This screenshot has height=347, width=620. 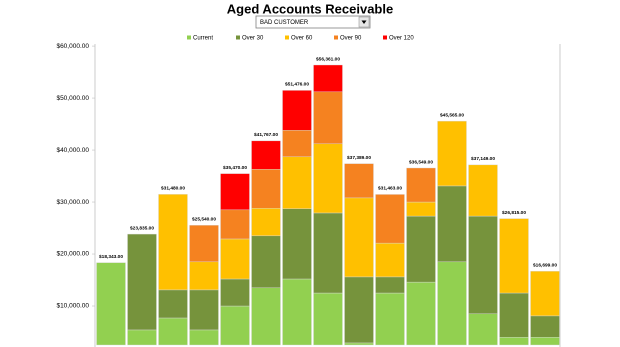 I want to click on total-label: $31,480.00, so click(x=173, y=189).